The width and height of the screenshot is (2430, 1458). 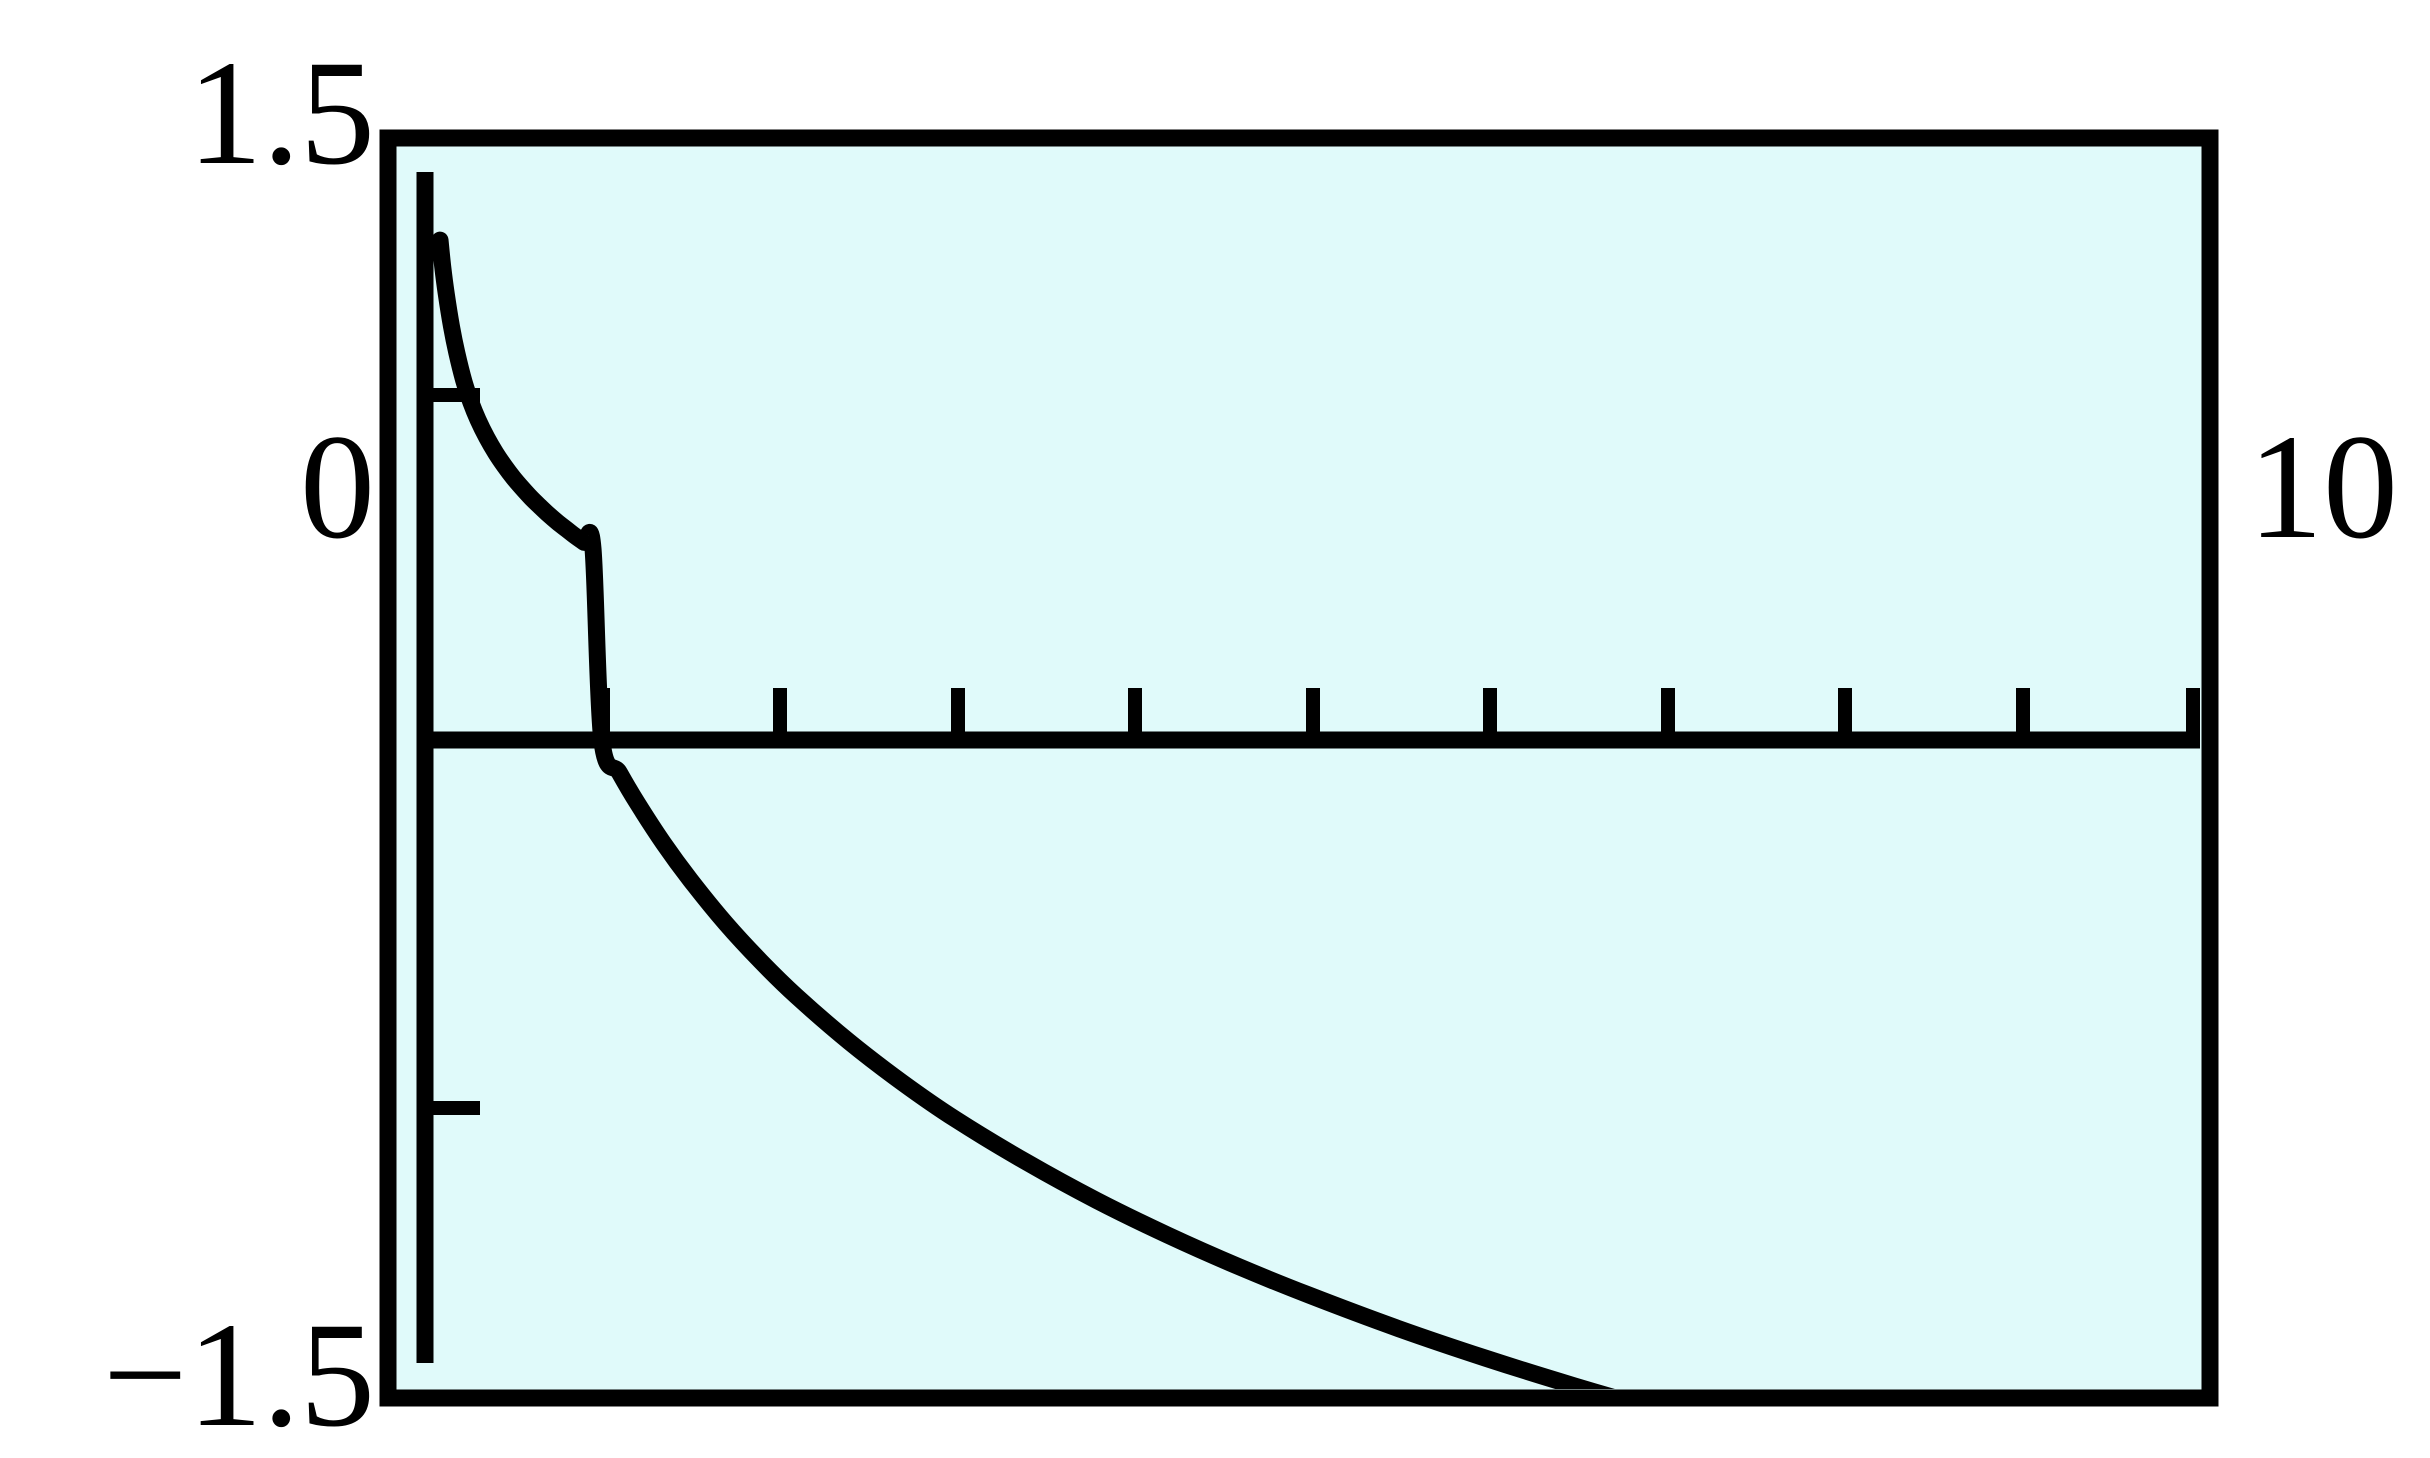 What do you see at coordinates (281, 113) in the screenshot?
I see `y-axis-max-label: 1.5` at bounding box center [281, 113].